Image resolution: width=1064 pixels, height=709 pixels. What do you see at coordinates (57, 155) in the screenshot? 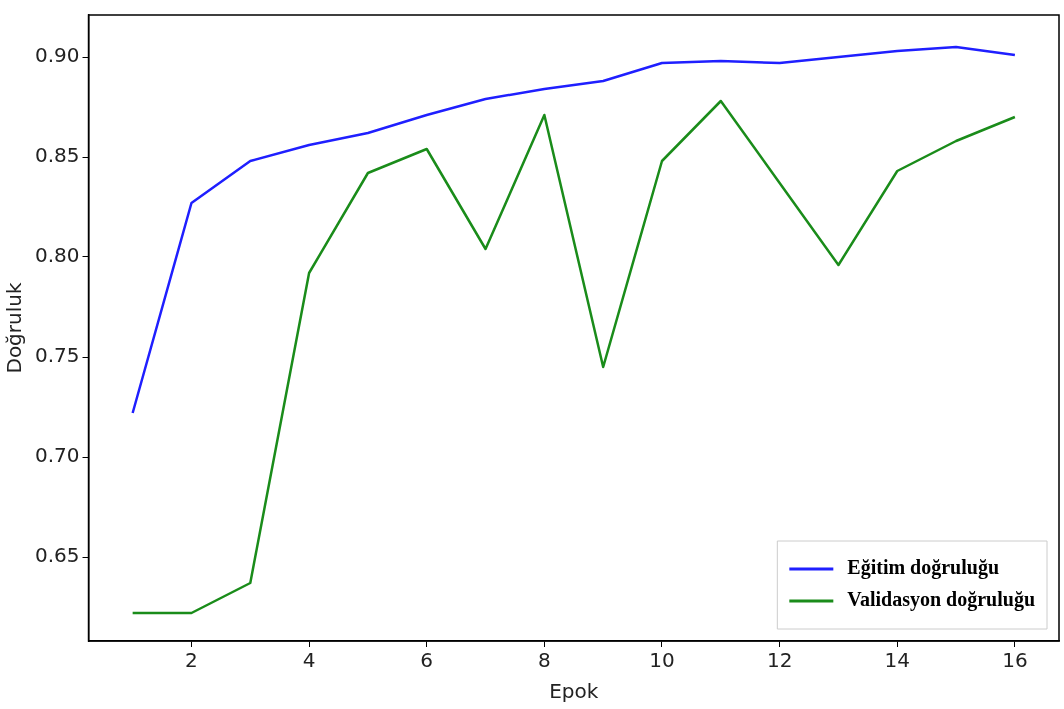
I see `y-tick-label: 0.85` at bounding box center [57, 155].